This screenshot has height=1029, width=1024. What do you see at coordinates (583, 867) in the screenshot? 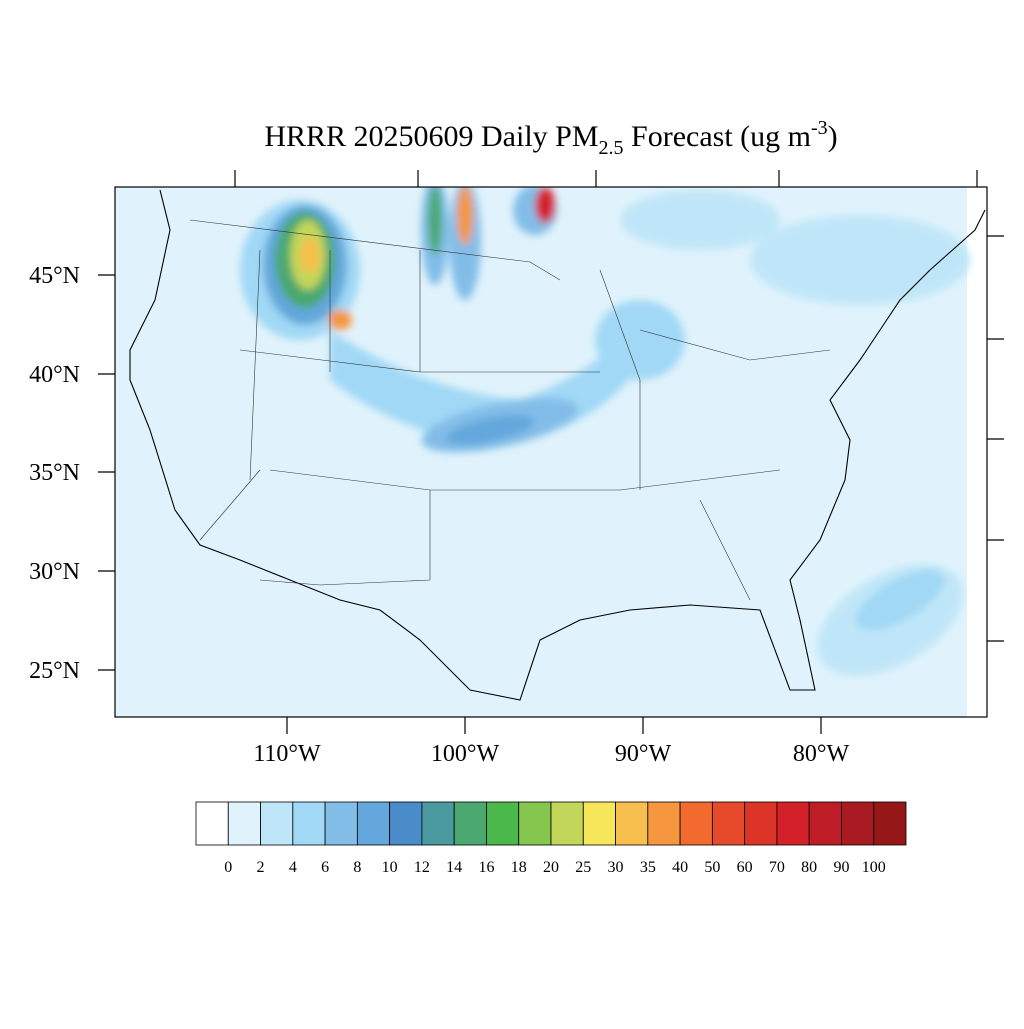
I see `colorbar-label: 25` at bounding box center [583, 867].